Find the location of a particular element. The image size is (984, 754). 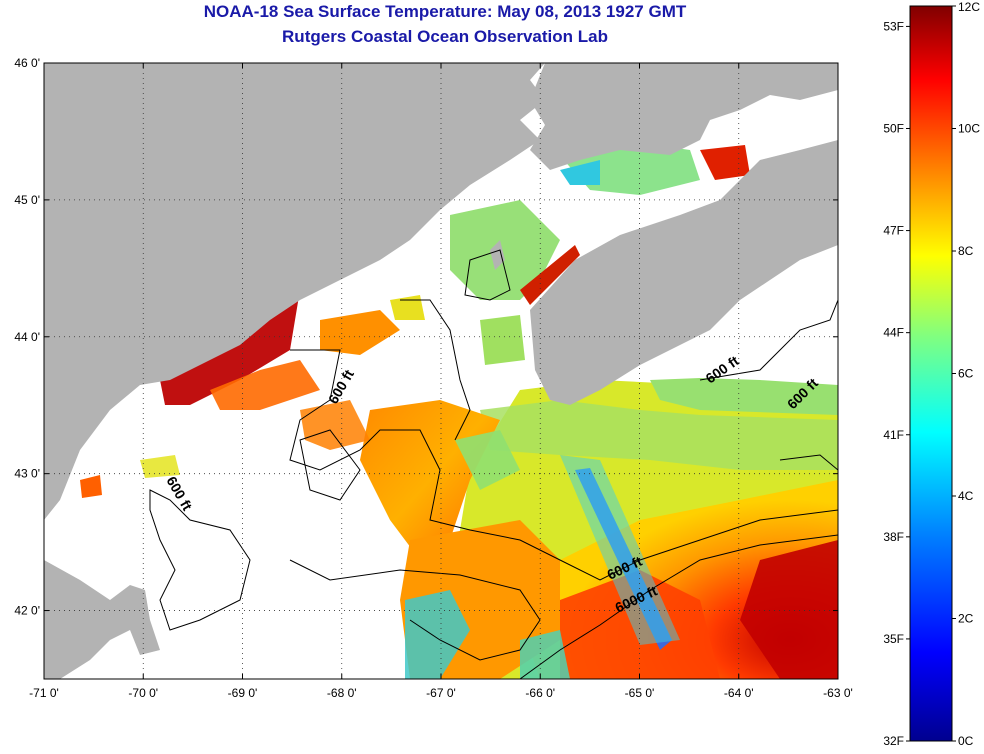

longitude-tick-label: -66 0' is located at coordinates (540, 693).